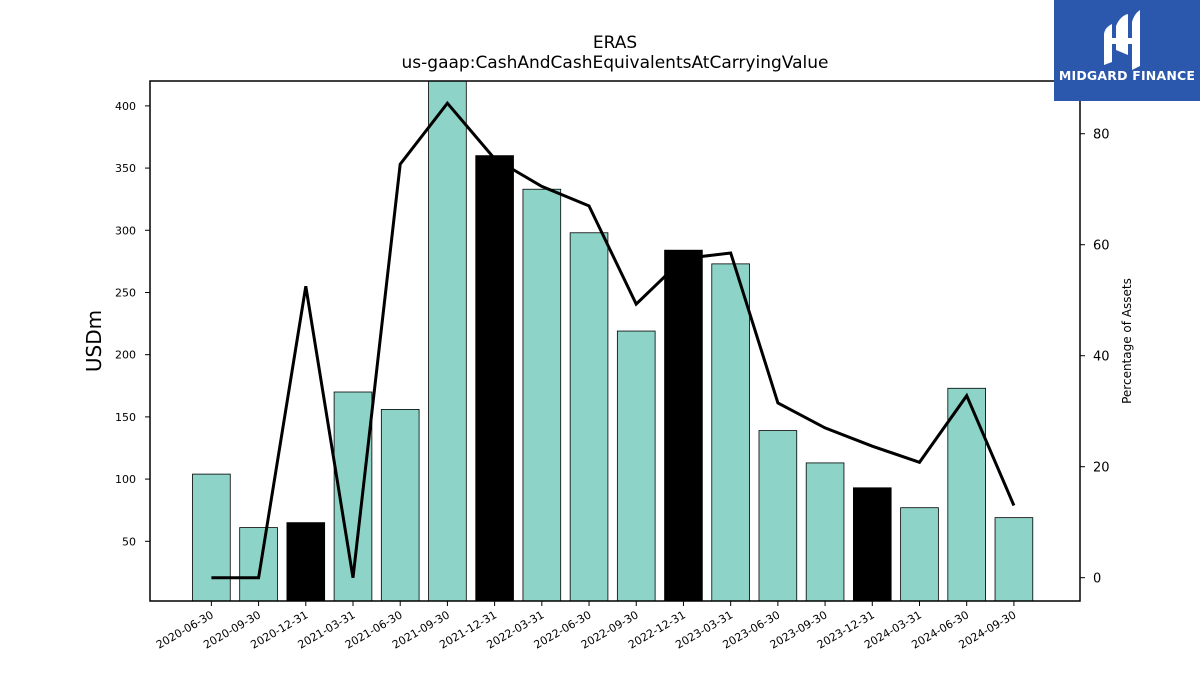 The width and height of the screenshot is (1200, 675). Describe the element at coordinates (1101, 246) in the screenshot. I see `y2-tick-label: 60` at that location.